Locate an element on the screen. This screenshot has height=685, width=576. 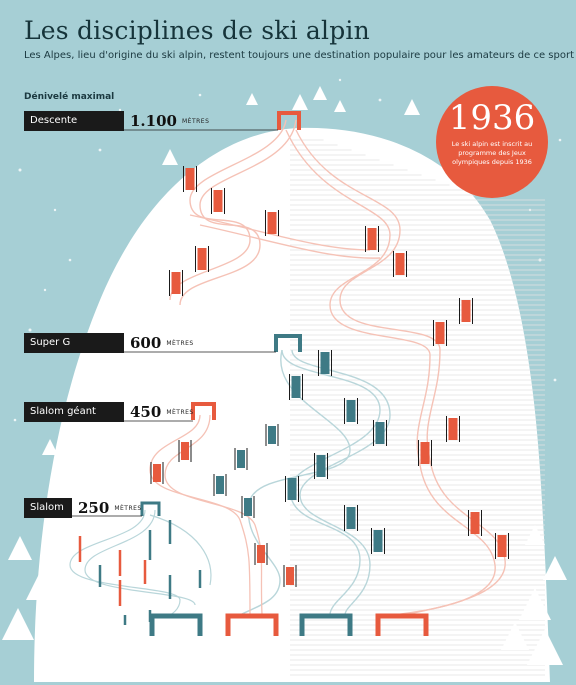
discipline-value: 600 is located at coordinates (146, 343).